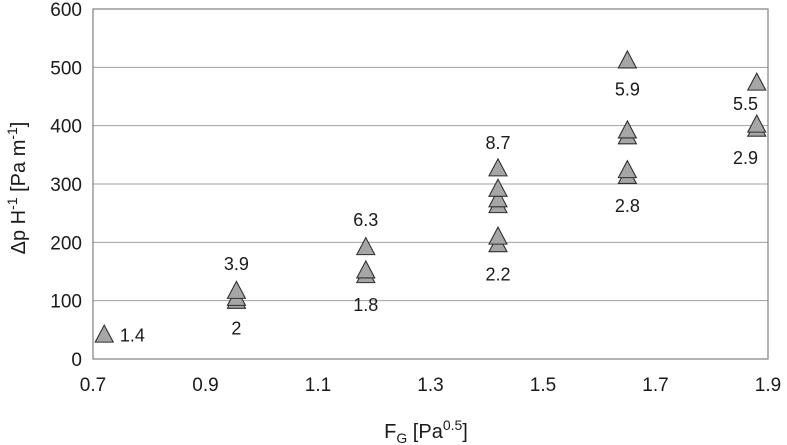 This screenshot has height=445, width=787. I want to click on x-tick-label: 1.9, so click(768, 385).